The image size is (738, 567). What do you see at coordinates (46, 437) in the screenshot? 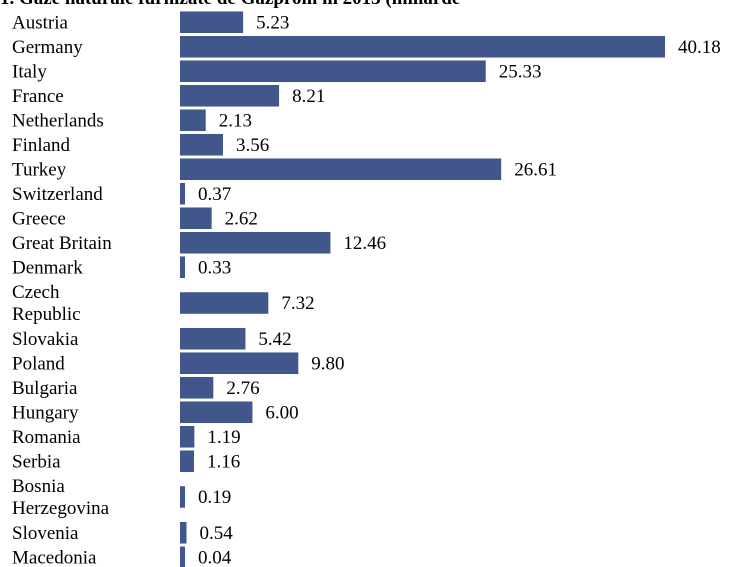
I see `category-label: Romania` at bounding box center [46, 437].